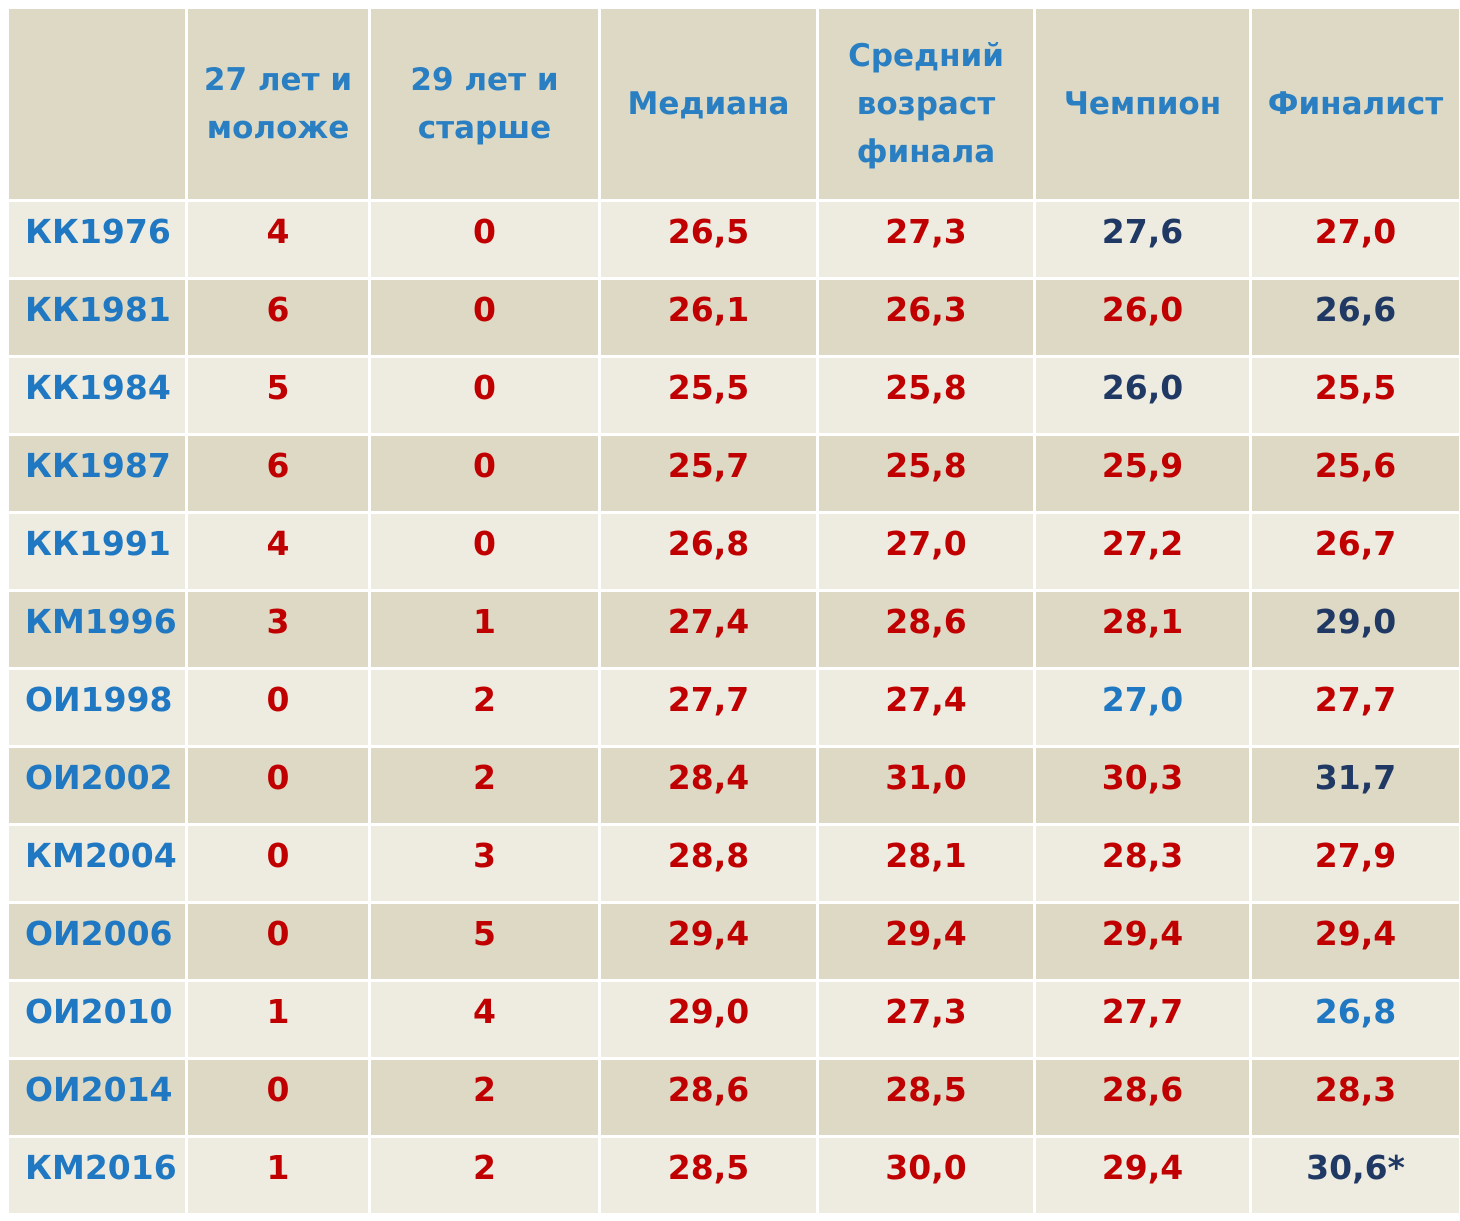 Image resolution: width=1460 pixels, height=1221 pixels. Describe the element at coordinates (1355, 785) in the screenshot. I see `cell-finalist: 31,7` at that location.